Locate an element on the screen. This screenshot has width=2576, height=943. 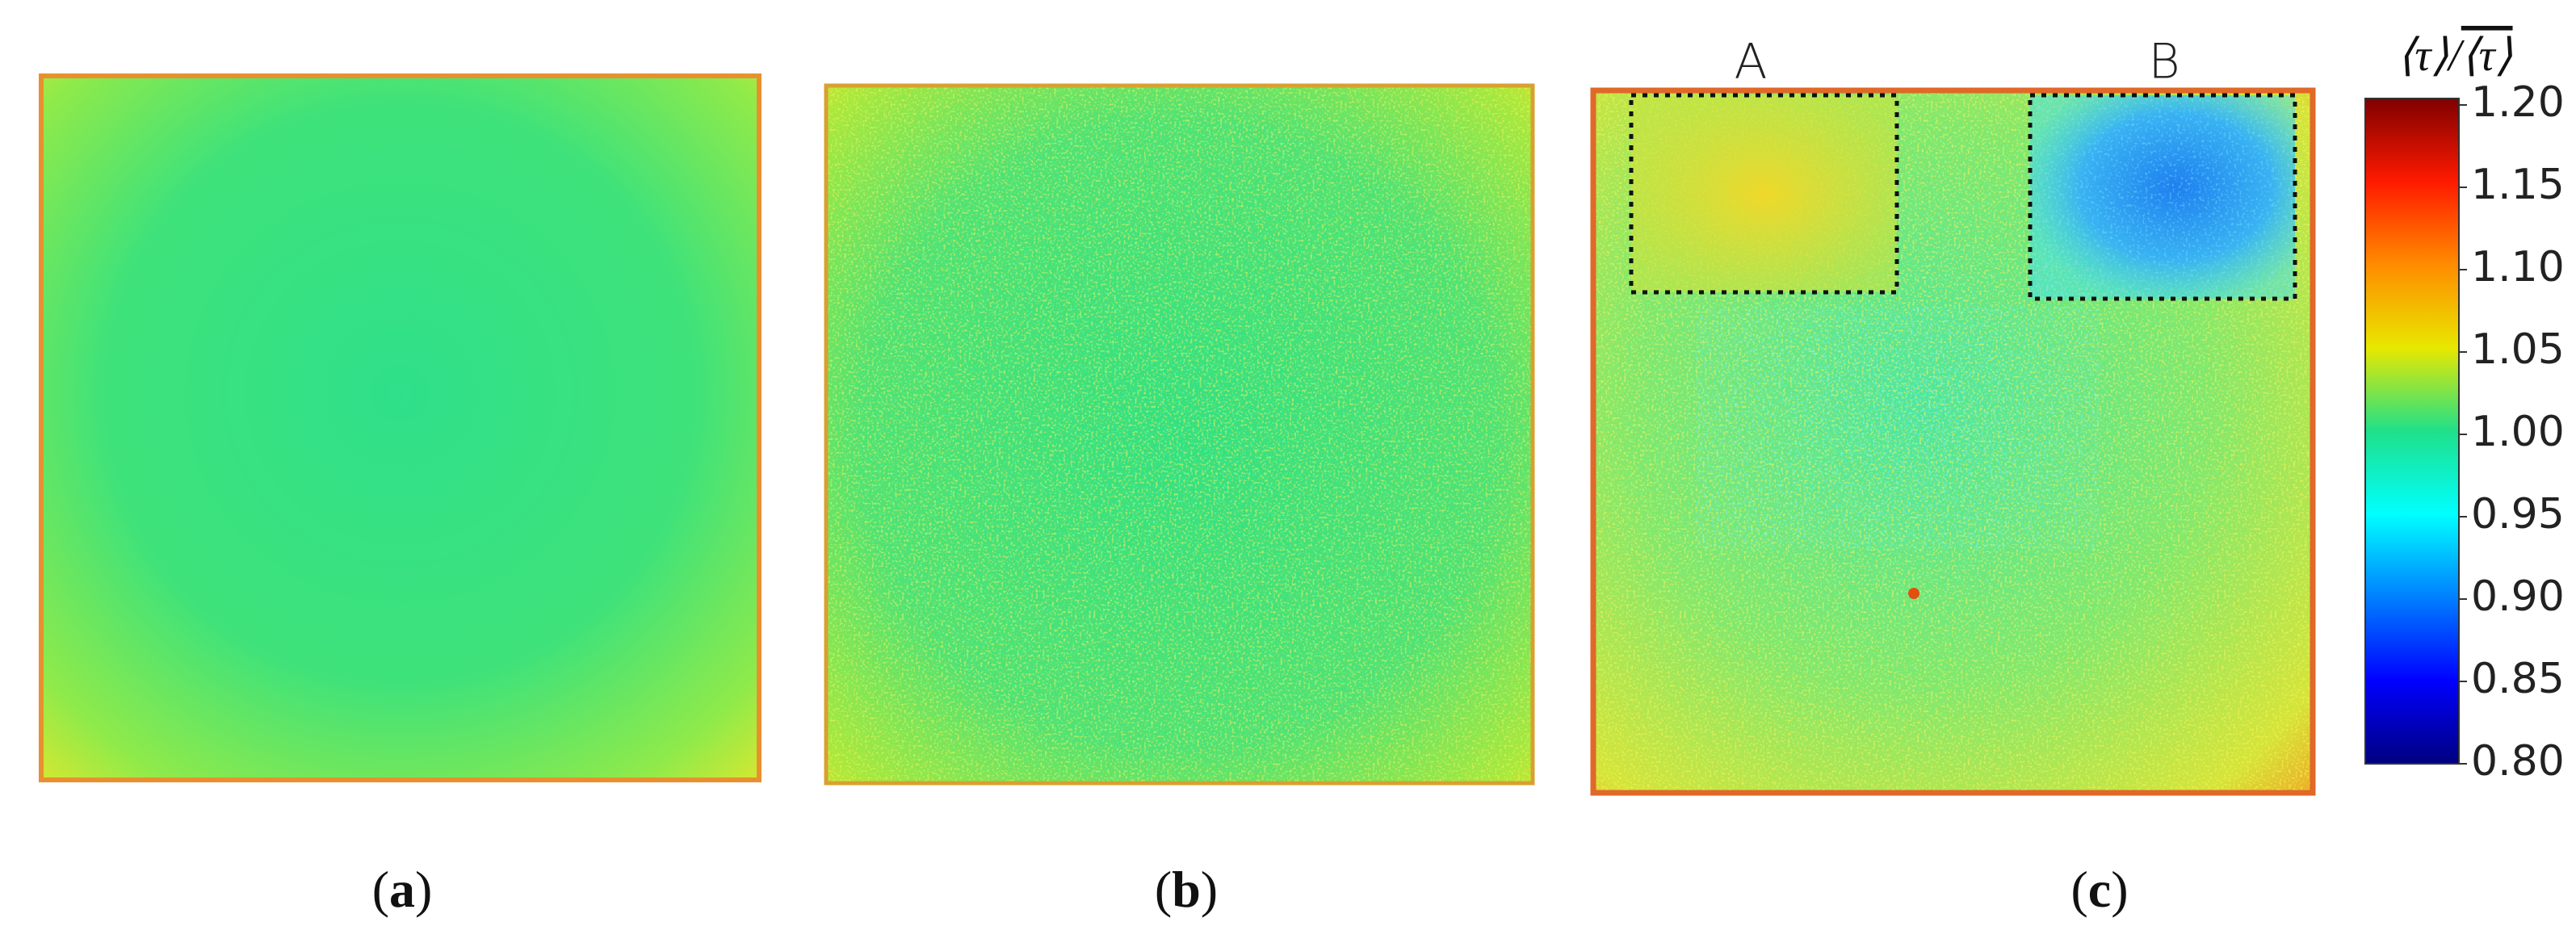
region-box-a is located at coordinates (1764, 194).